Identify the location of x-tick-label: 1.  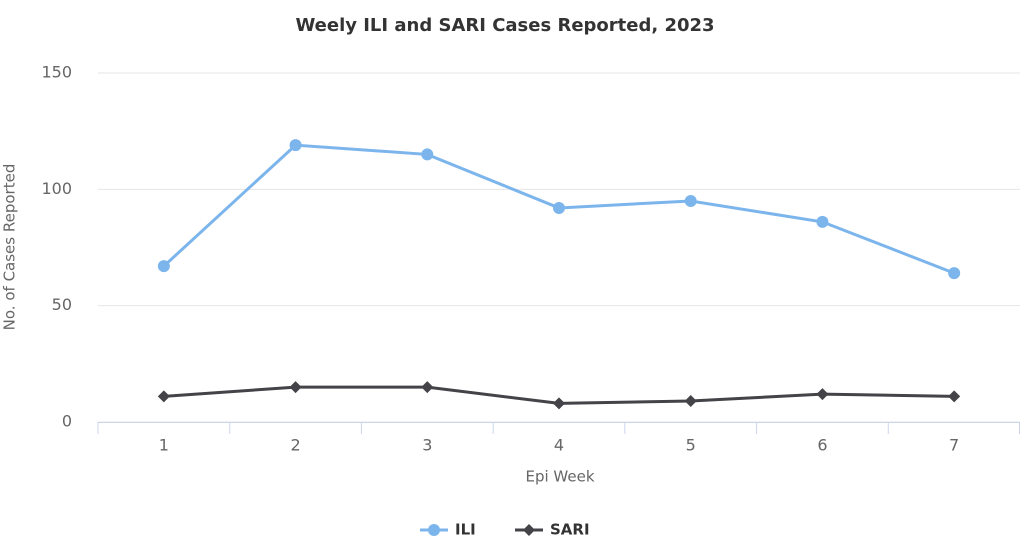
(164, 445).